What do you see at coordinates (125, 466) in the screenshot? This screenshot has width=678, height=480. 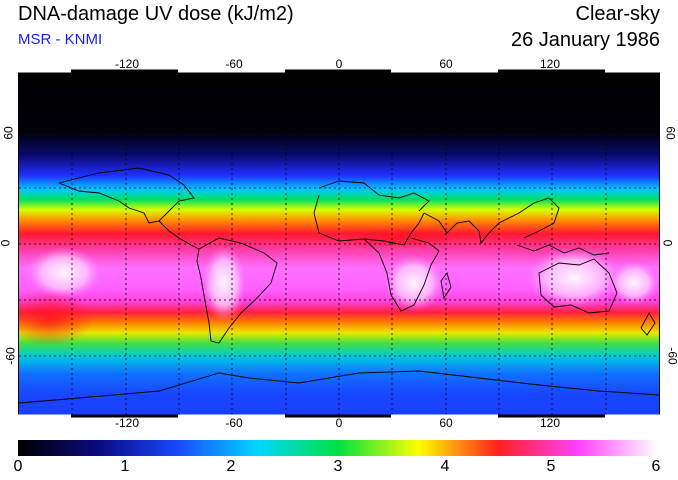 I see `colorbar-label-1: 1` at bounding box center [125, 466].